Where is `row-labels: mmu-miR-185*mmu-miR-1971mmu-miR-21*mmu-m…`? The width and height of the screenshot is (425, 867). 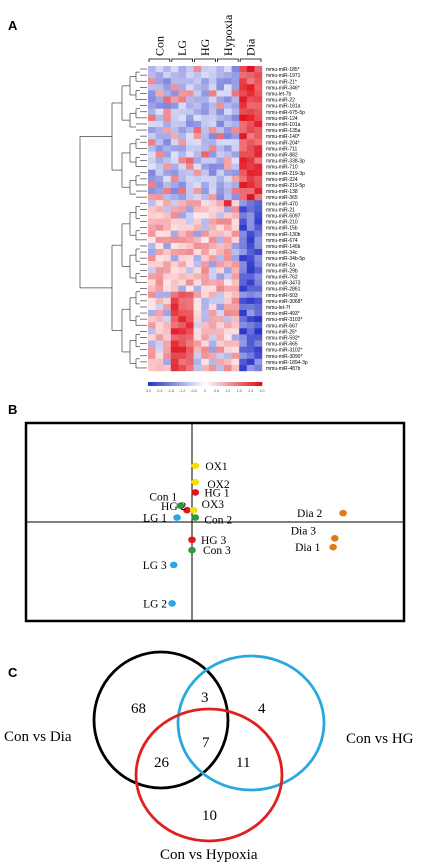
row-labels: mmu-miR-185*mmu-miR-1971mmu-miR-21*mmu-m… is located at coordinates (287, 219).